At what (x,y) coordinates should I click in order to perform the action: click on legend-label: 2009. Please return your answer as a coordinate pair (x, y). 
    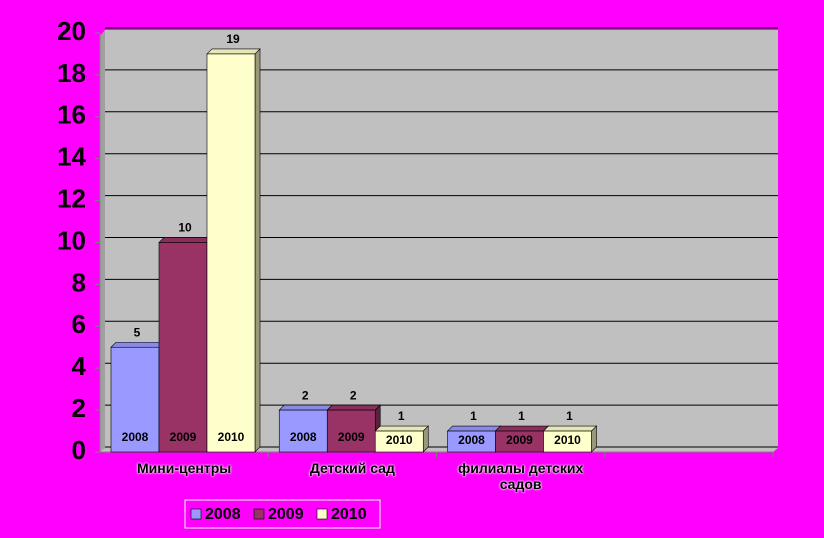
    Looking at the image, I should click on (286, 514).